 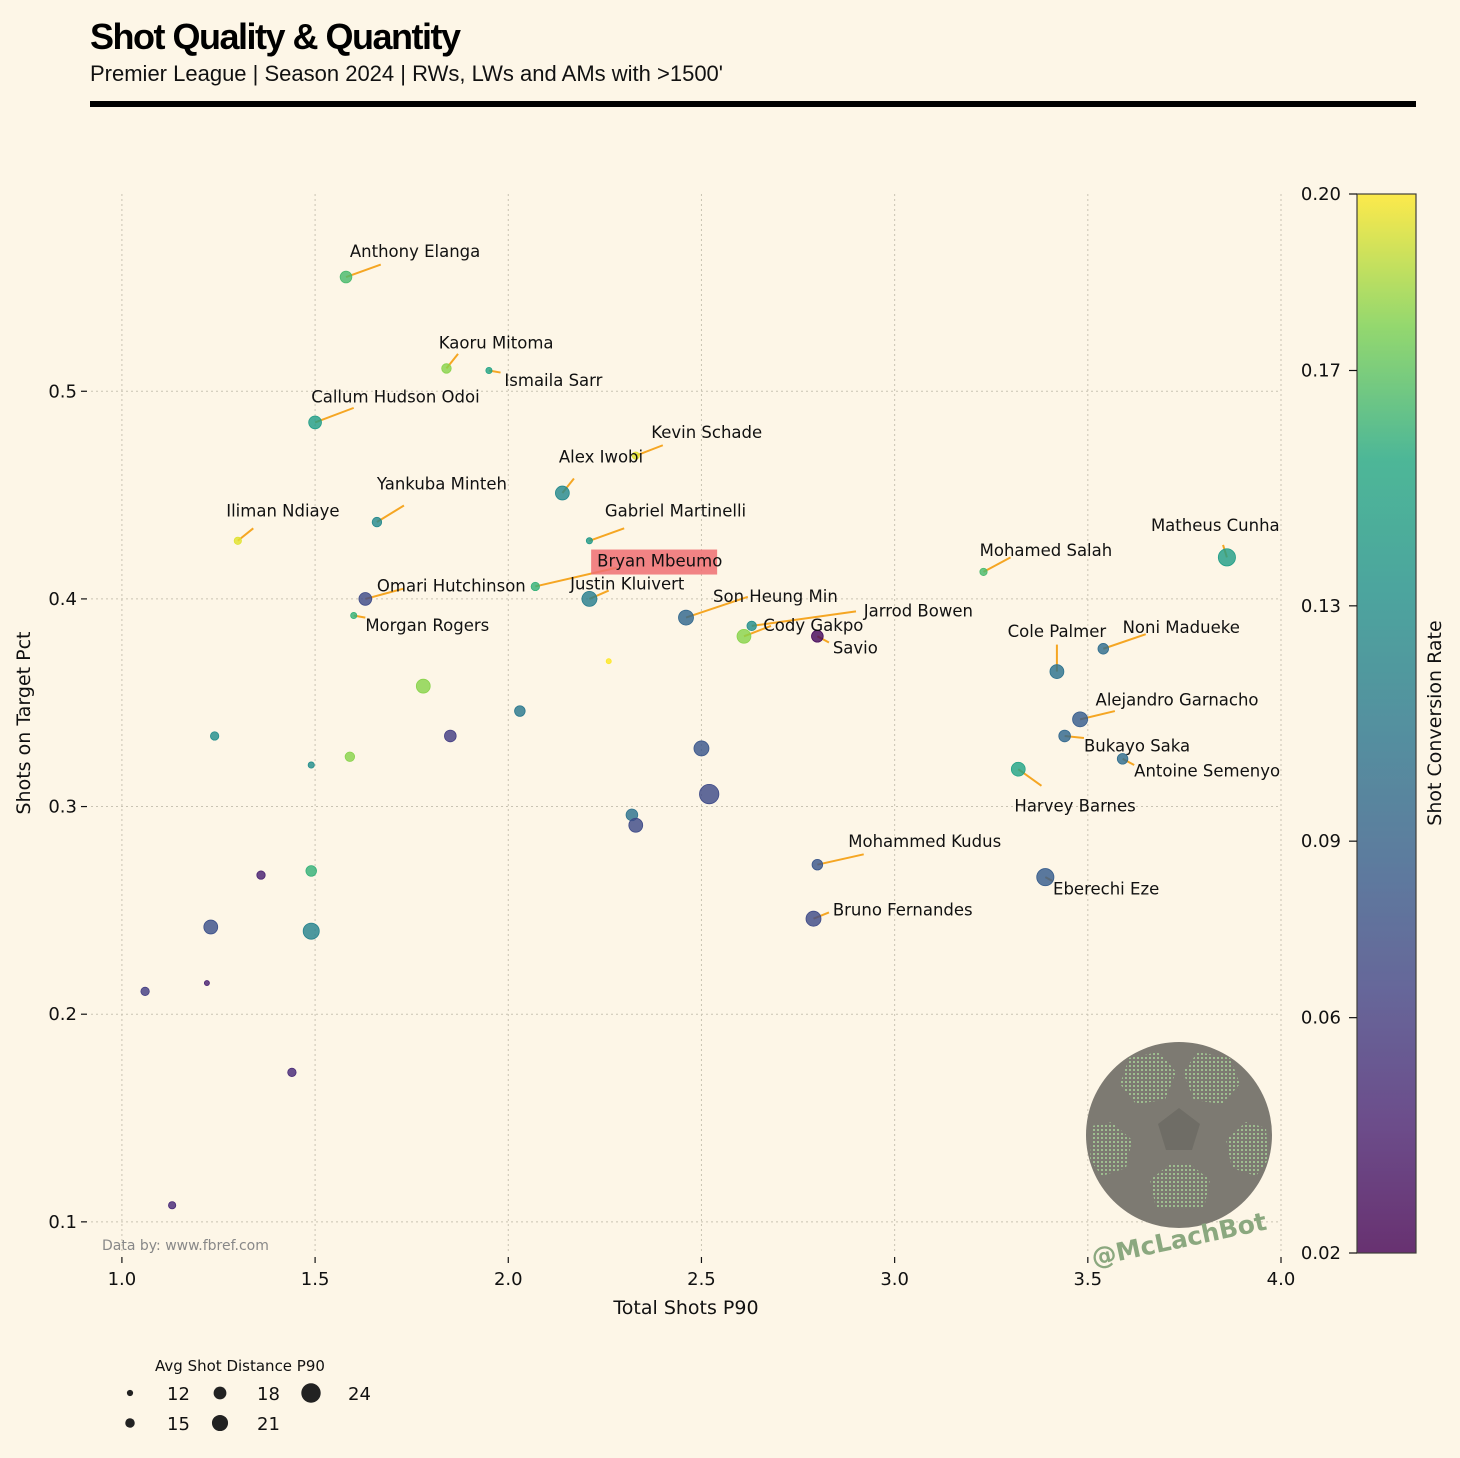 What do you see at coordinates (62, 807) in the screenshot?
I see `y-tick-label: 0.3` at bounding box center [62, 807].